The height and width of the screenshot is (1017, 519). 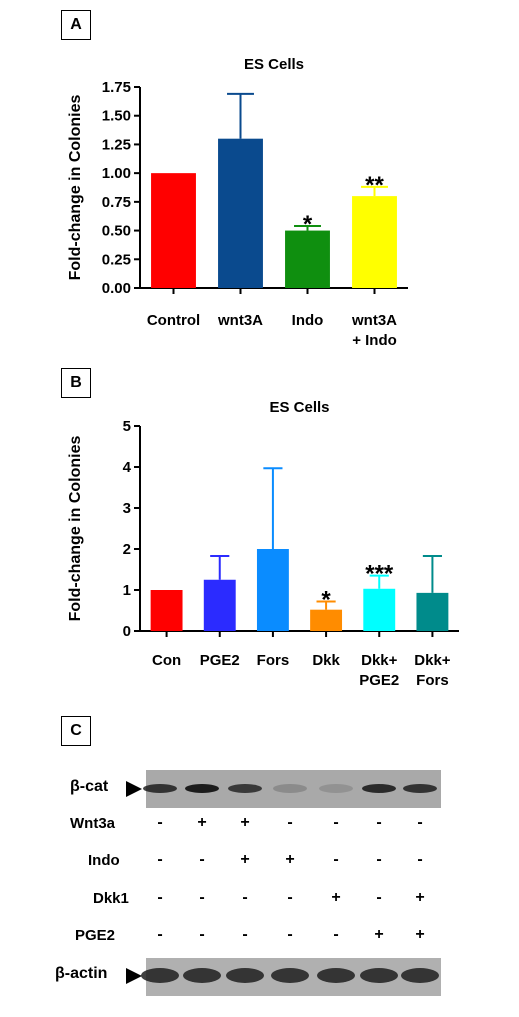 What do you see at coordinates (95, 935) in the screenshot?
I see `condition-label: PGE2` at bounding box center [95, 935].